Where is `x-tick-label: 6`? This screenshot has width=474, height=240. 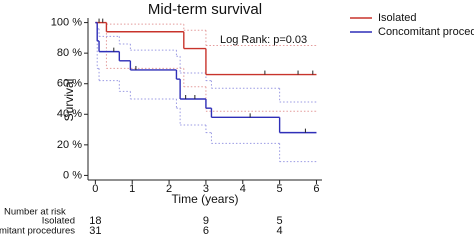
x-tick-label: 6 is located at coordinates (316, 189).